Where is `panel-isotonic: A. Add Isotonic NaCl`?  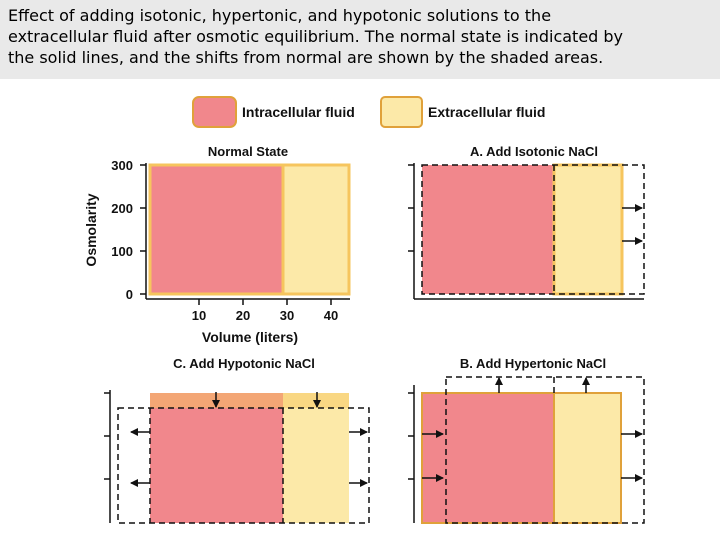 panel-isotonic: A. Add Isotonic NaCl is located at coordinates (526, 222).